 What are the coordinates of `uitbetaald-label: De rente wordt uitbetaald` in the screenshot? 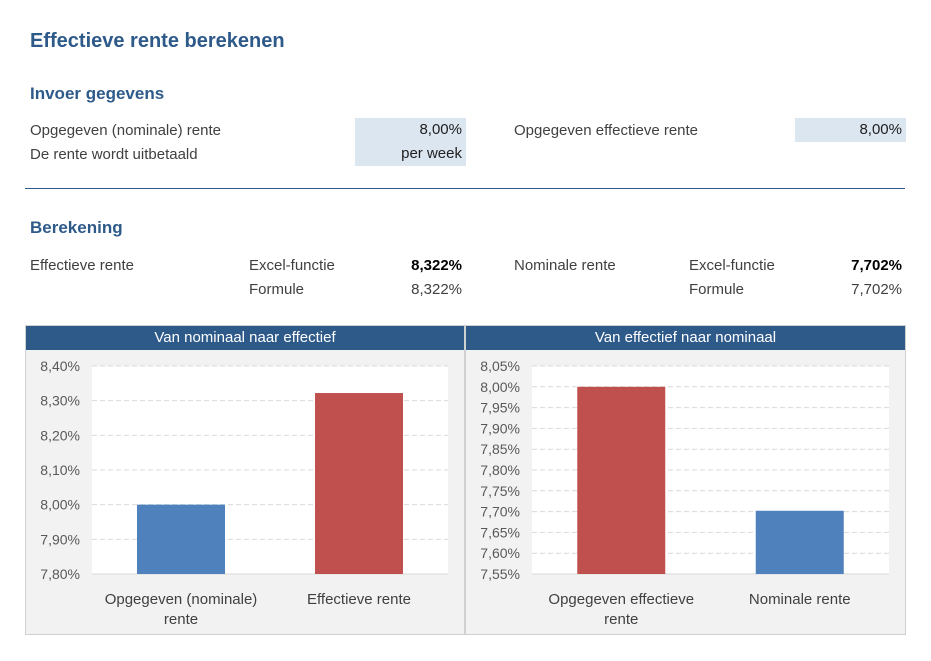 It's located at (114, 154).